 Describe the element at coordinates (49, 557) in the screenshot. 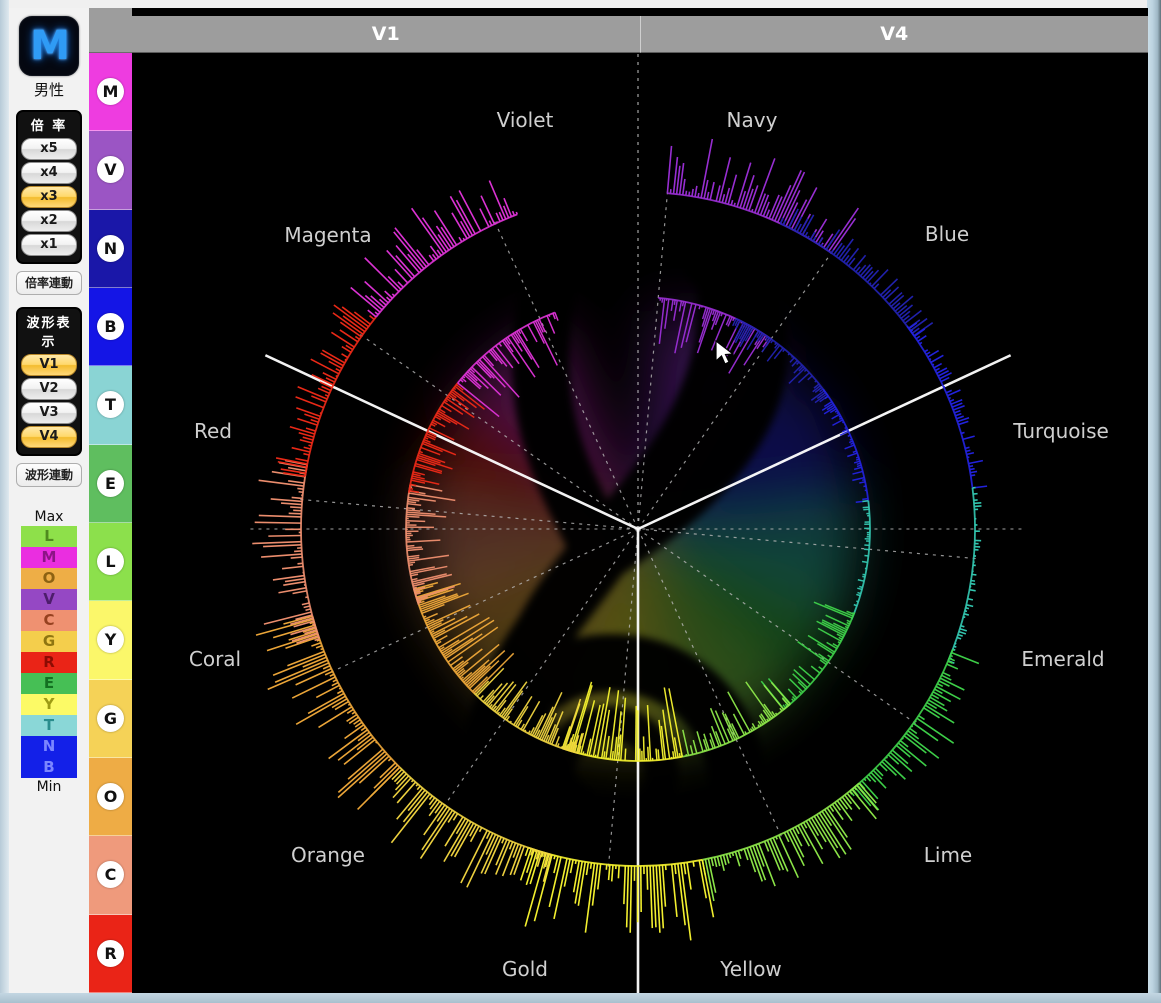

I see `legend-band-m: M` at that location.